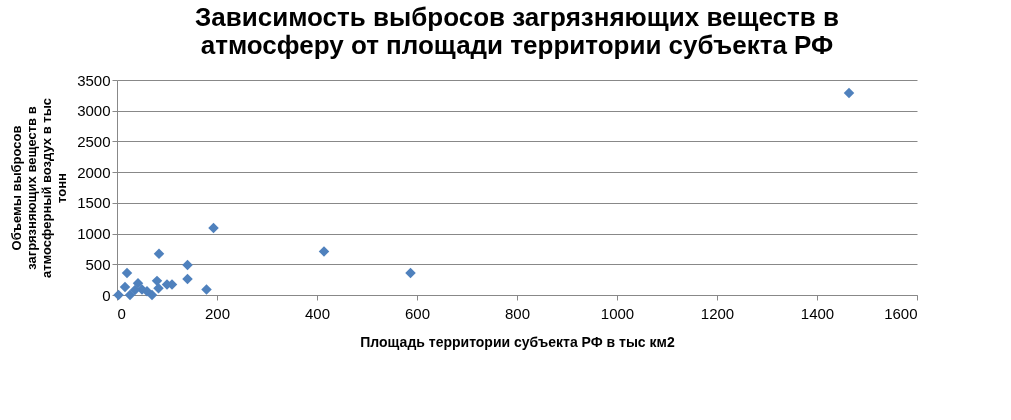 Image resolution: width=1011 pixels, height=420 pixels. I want to click on x-tick-label: 200, so click(217, 313).